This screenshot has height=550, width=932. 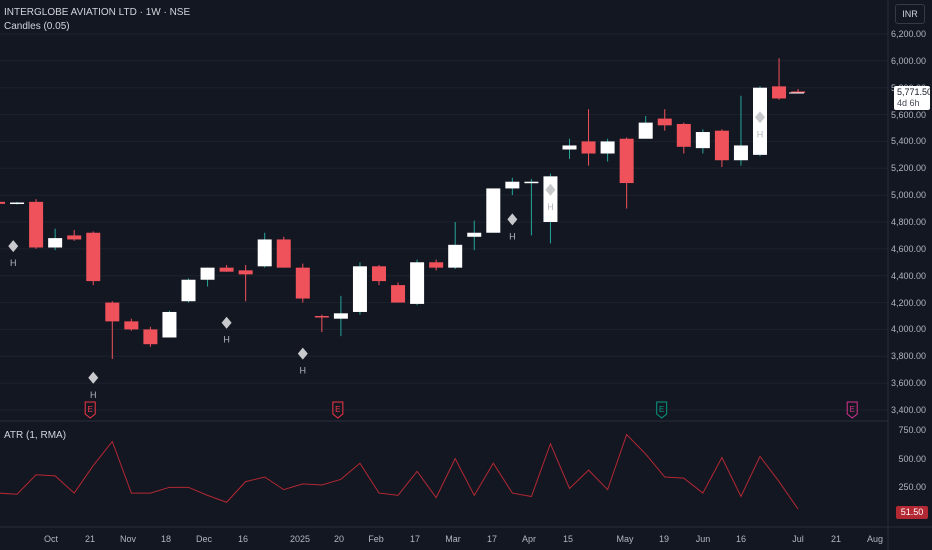 I want to click on time-tick-label: Jun, so click(x=703, y=539).